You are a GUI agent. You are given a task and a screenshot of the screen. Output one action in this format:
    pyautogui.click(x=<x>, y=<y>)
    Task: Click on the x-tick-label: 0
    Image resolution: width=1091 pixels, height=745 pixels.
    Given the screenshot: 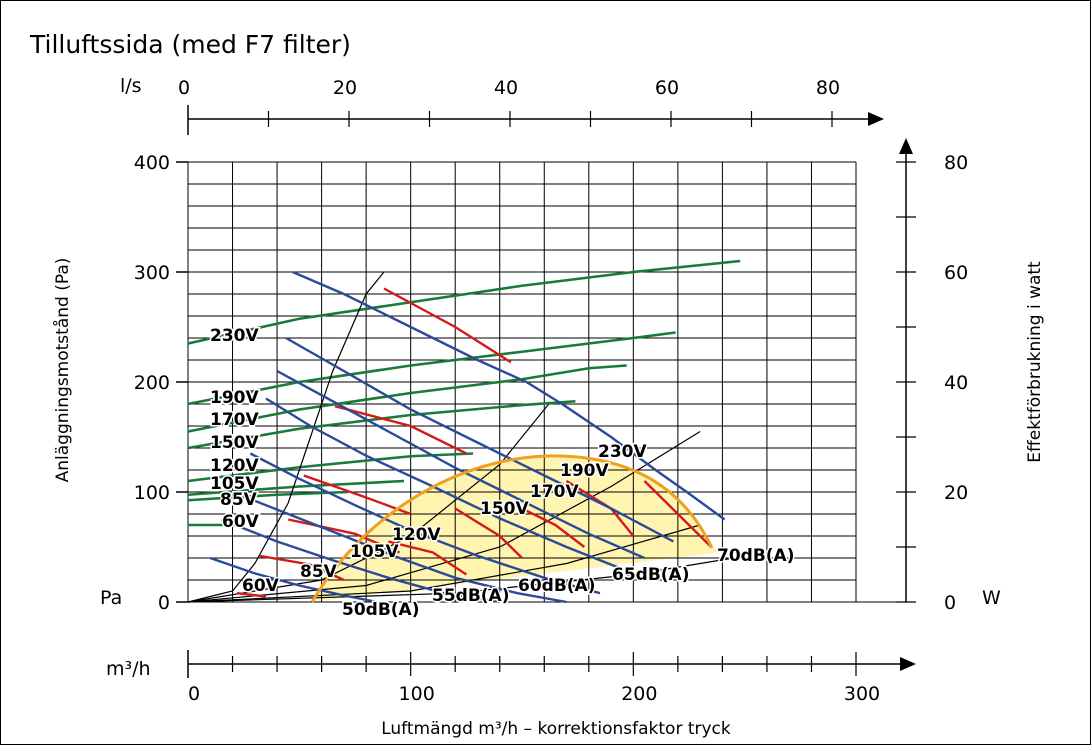 What is the action you would take?
    pyautogui.click(x=194, y=694)
    